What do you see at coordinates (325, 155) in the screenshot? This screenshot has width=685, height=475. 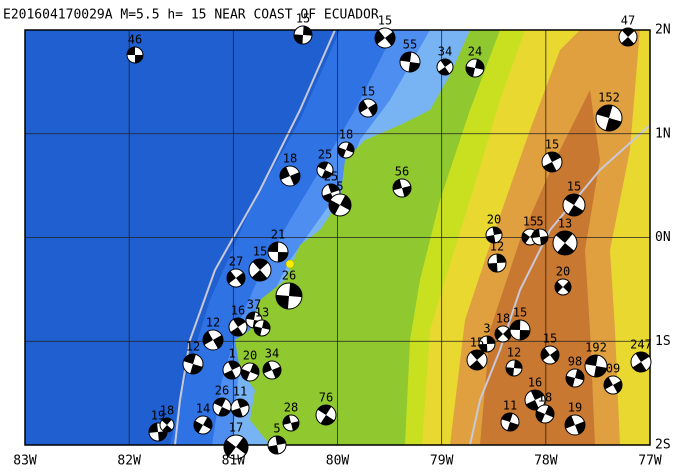 I see `event-label: 25` at bounding box center [325, 155].